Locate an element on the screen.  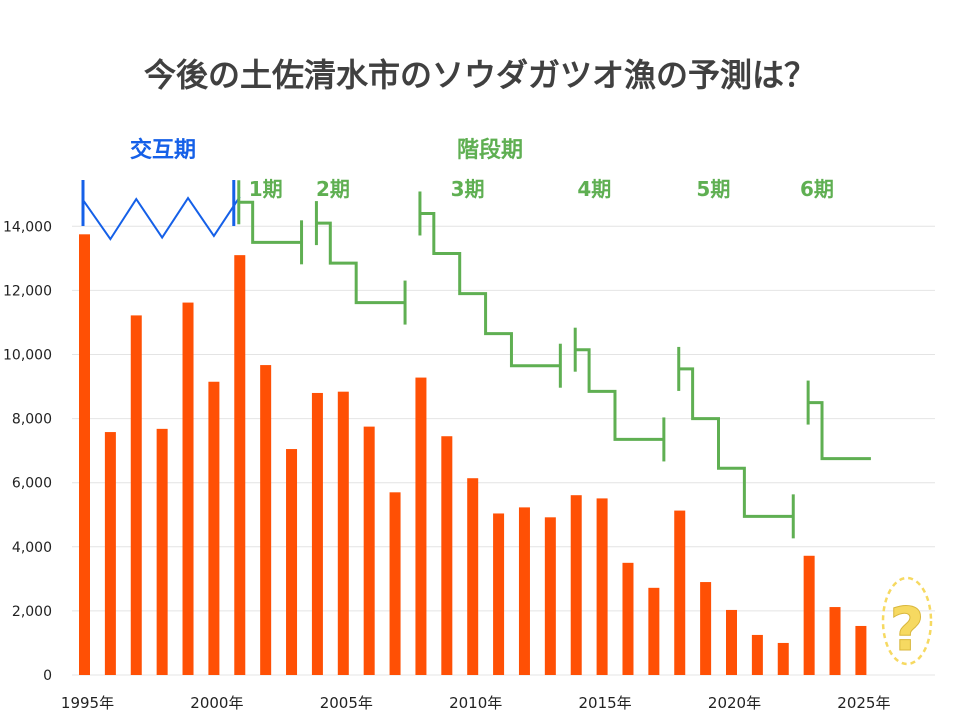
question-mark-icon: ? is located at coordinates (907, 630).